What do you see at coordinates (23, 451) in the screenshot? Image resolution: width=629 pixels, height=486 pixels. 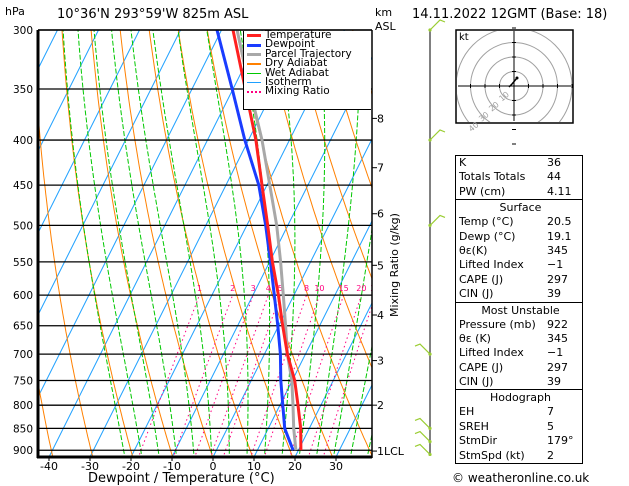 I see `pressure-tick-label: 900` at bounding box center [23, 451].